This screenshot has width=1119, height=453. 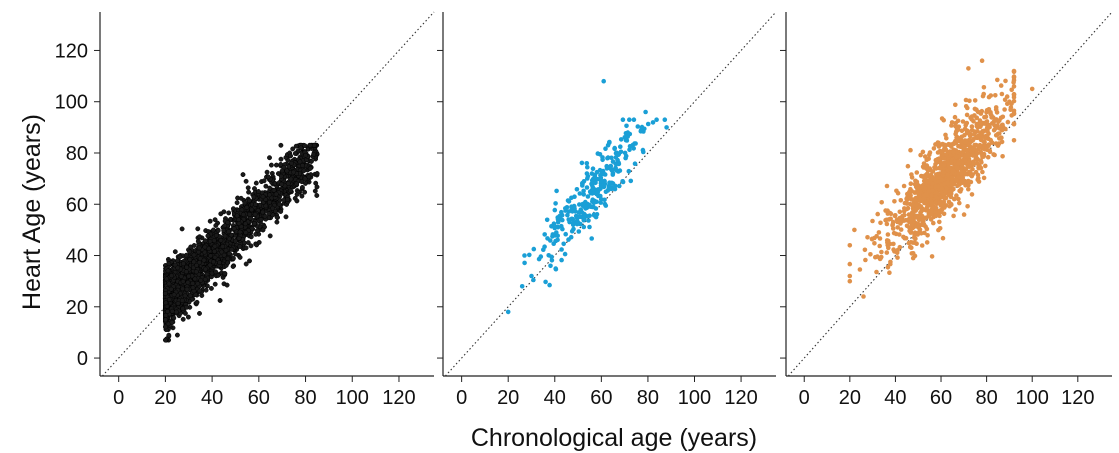 What do you see at coordinates (77, 205) in the screenshot?
I see `y-tick-label: 60` at bounding box center [77, 205].